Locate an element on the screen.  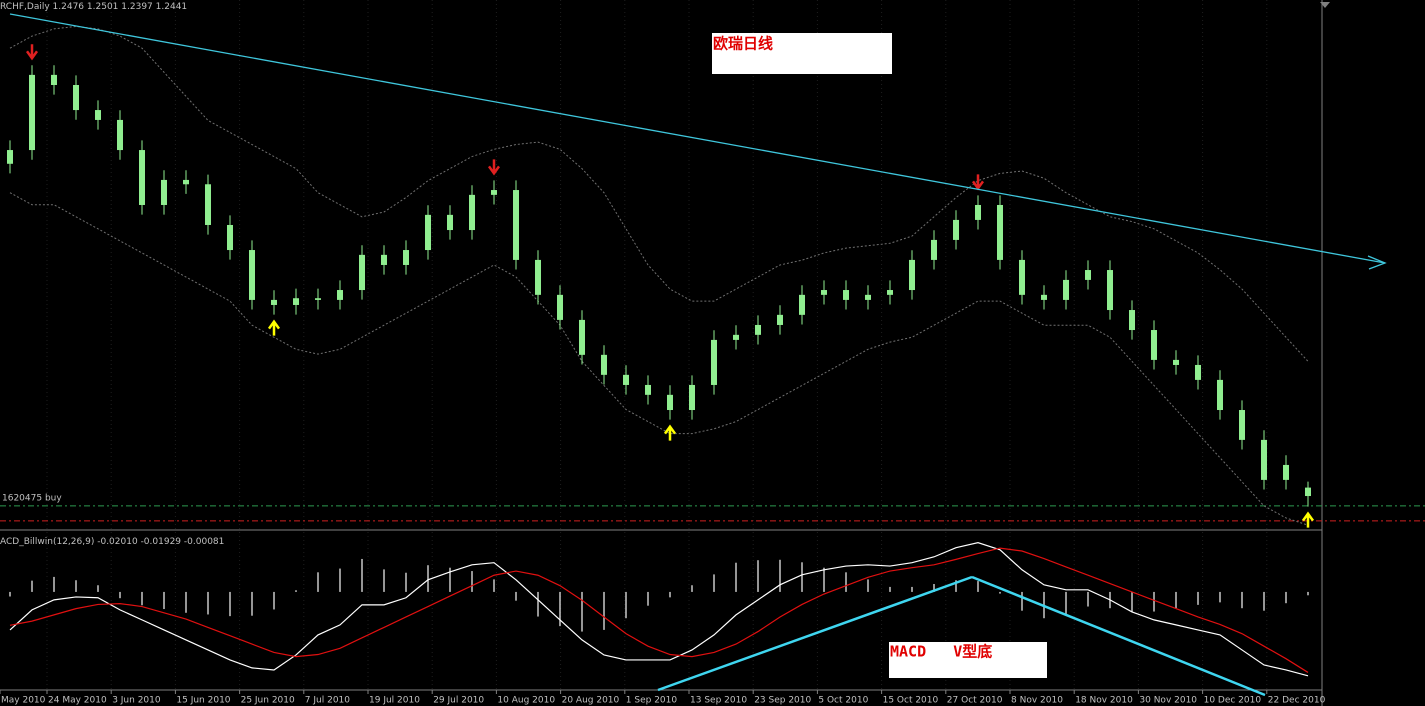
order-label: 1620475 buy is located at coordinates (32, 498).